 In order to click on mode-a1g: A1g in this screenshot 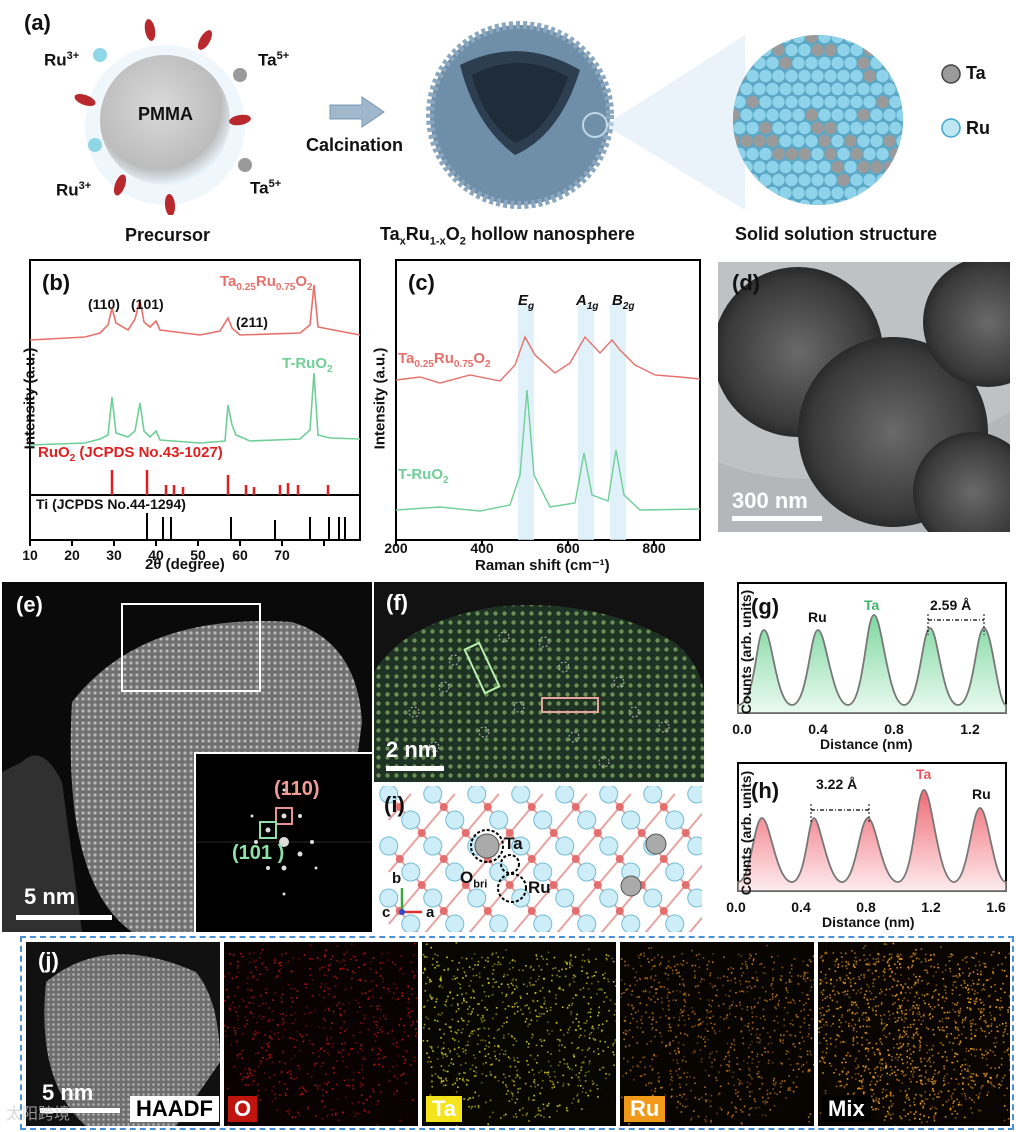, I will do `click(587, 302)`.